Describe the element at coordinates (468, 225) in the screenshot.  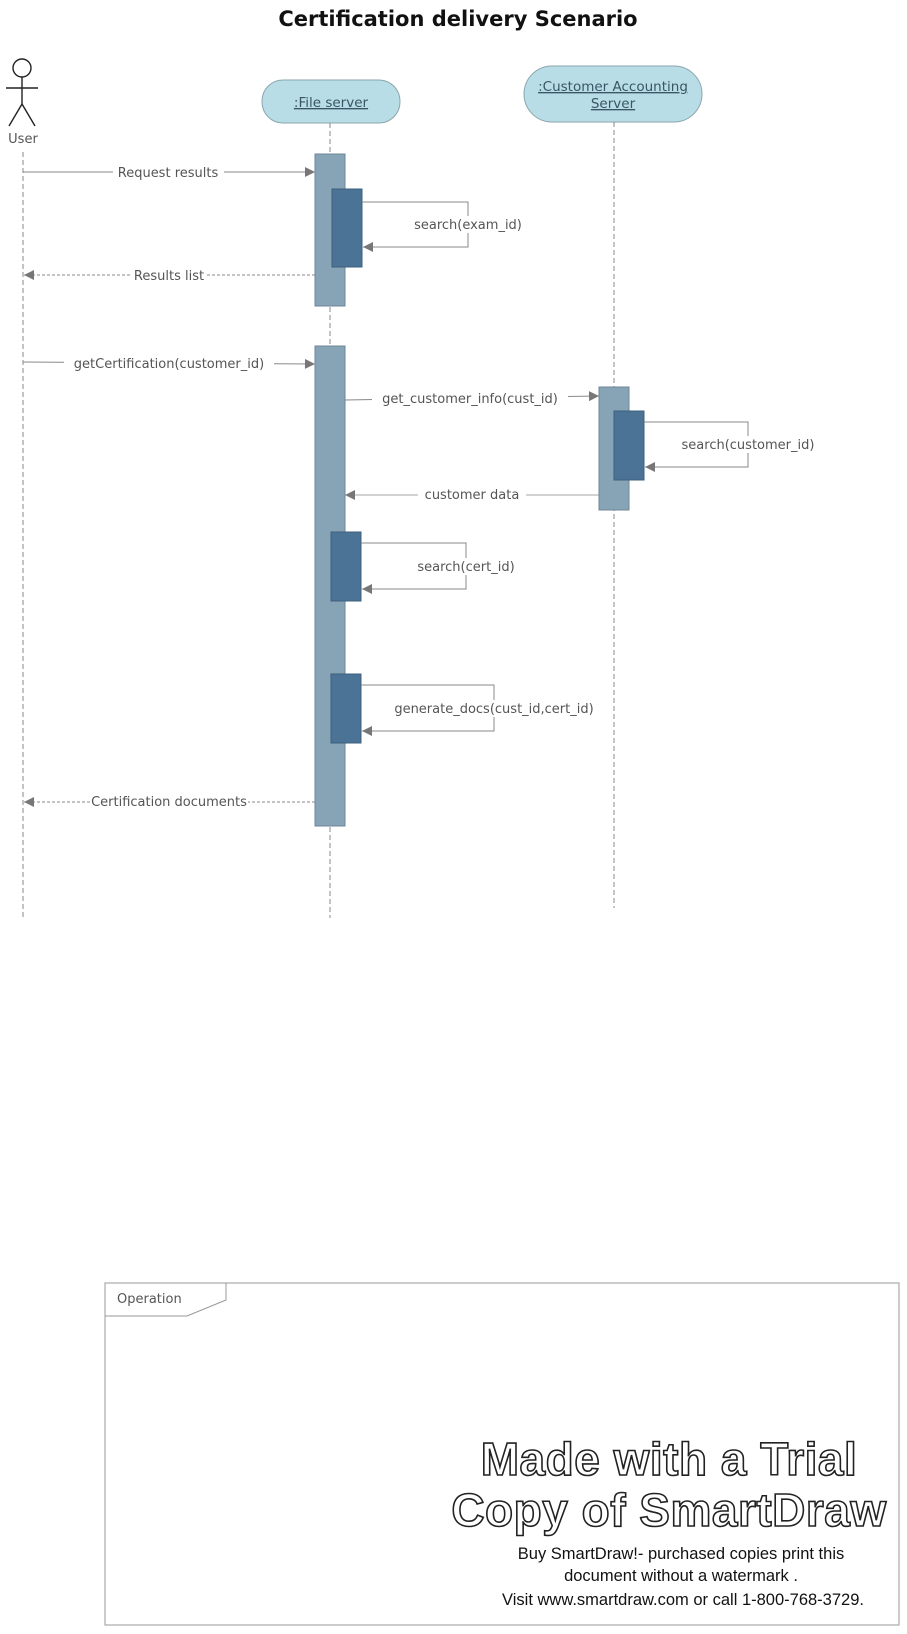
I see `message-label: search(exam_id)` at that location.